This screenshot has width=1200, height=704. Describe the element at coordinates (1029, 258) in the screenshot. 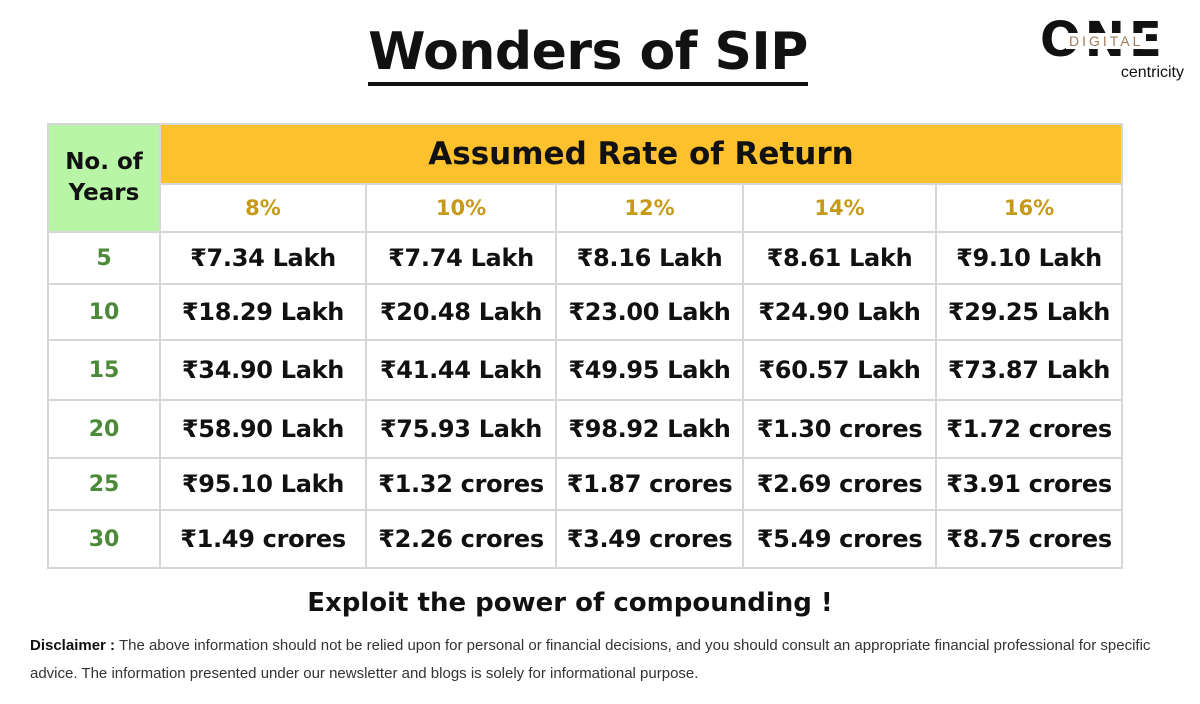

I see `value-cell: ₹9.10 Lakh` at that location.